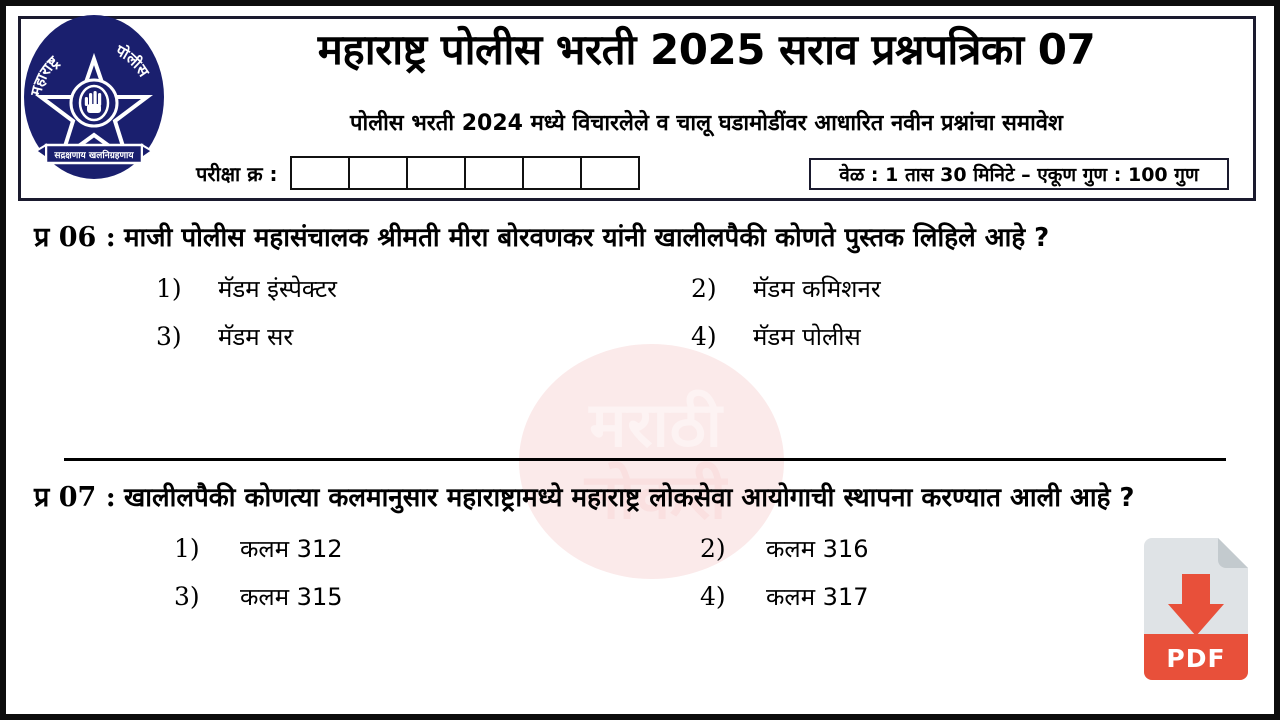 This screenshot has height=720, width=1280. Describe the element at coordinates (437, 597) in the screenshot. I see `option-3: 3) कलम 315` at that location.